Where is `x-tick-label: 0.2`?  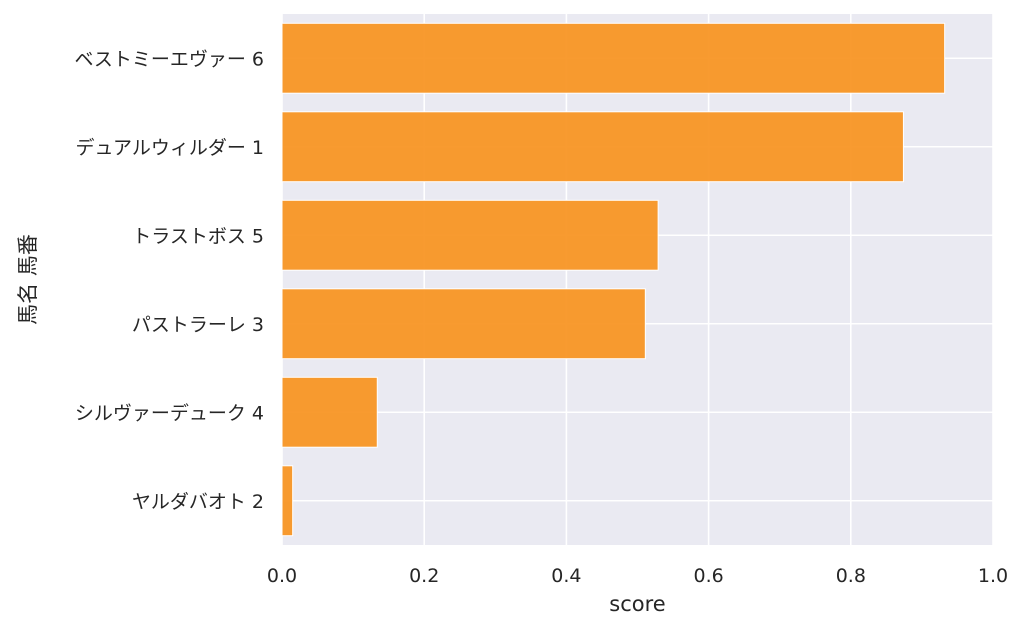
x-tick-label: 0.2 is located at coordinates (424, 576).